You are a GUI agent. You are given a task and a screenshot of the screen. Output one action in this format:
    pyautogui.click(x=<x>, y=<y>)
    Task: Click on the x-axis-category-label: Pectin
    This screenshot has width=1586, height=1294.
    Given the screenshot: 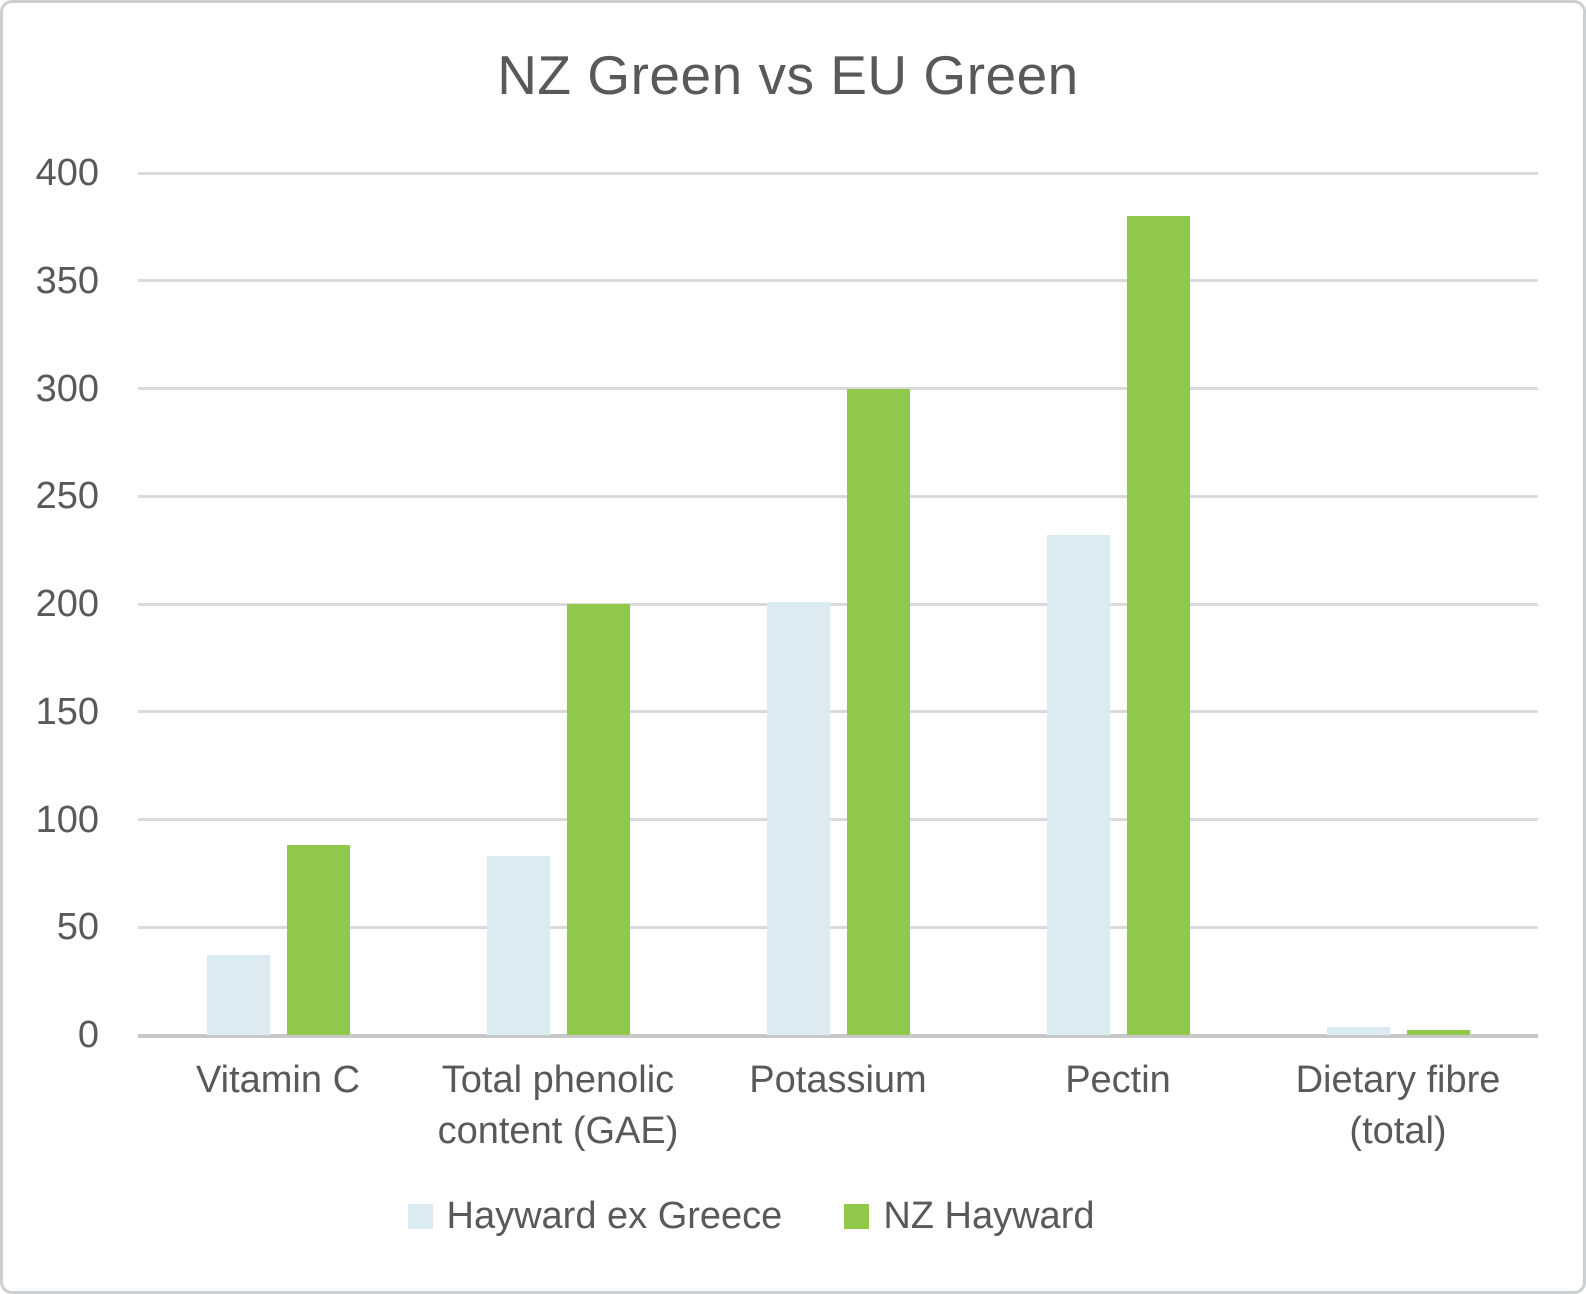 What is the action you would take?
    pyautogui.click(x=1118, y=1080)
    